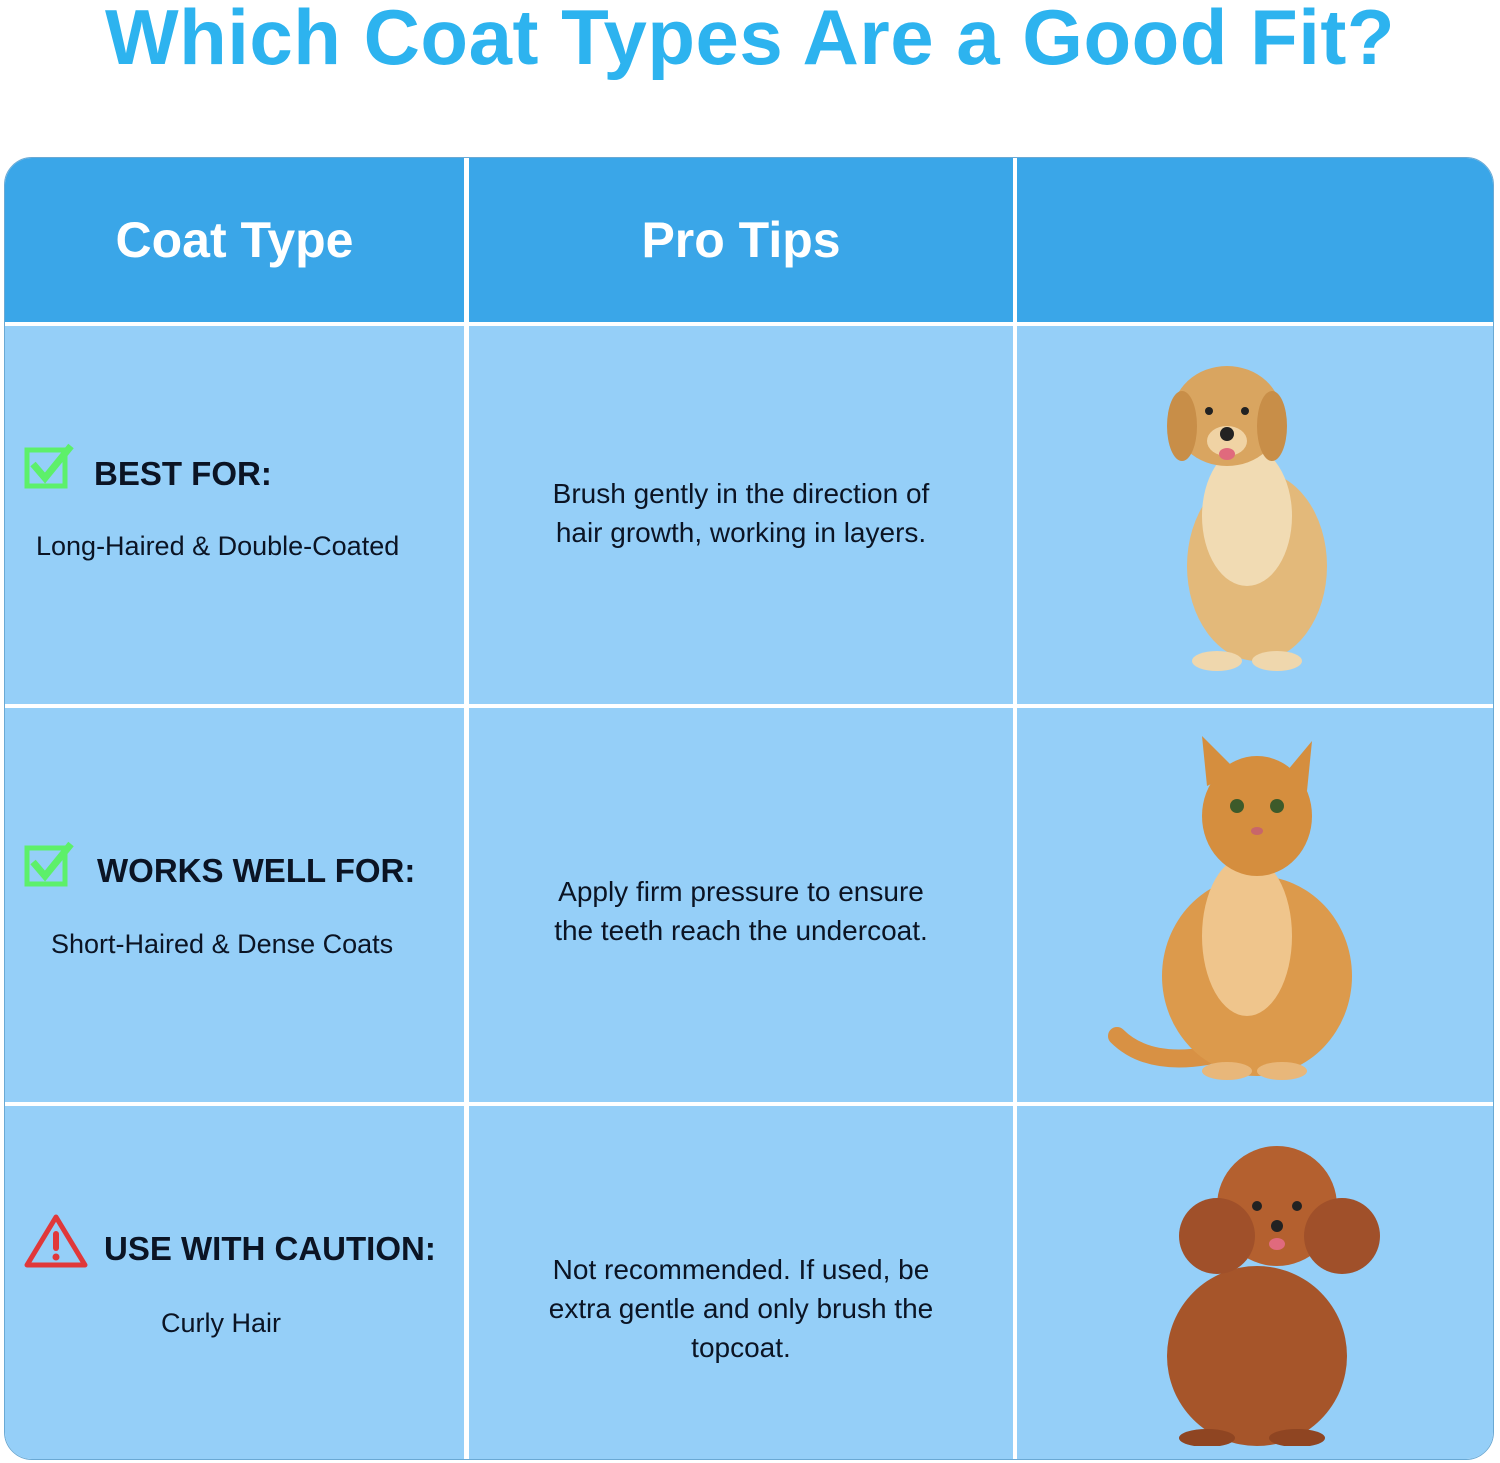 This screenshot has width=1500, height=1463. What do you see at coordinates (234, 1282) in the screenshot?
I see `table-row-coat-cell: USE WITH CAUTION: Curly Hair` at bounding box center [234, 1282].